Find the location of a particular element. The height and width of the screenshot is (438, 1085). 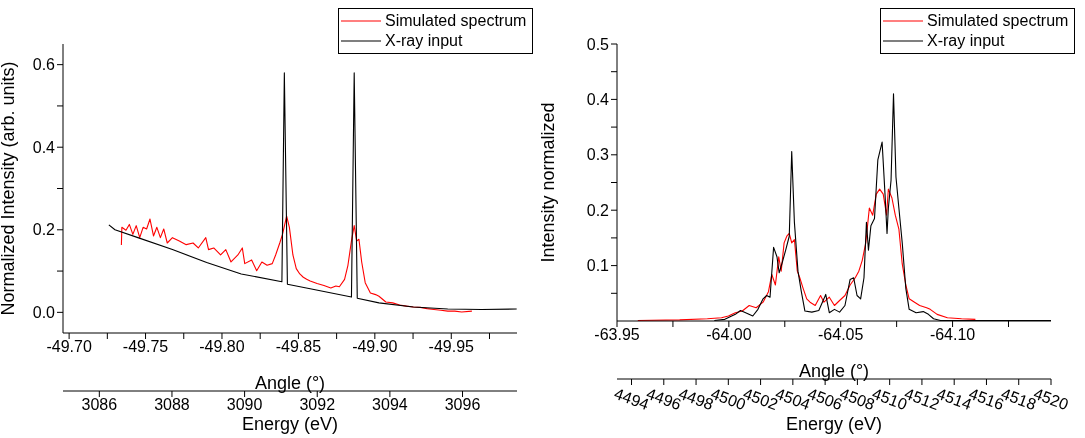

x2-tick-label: 3086 is located at coordinates (99, 405).